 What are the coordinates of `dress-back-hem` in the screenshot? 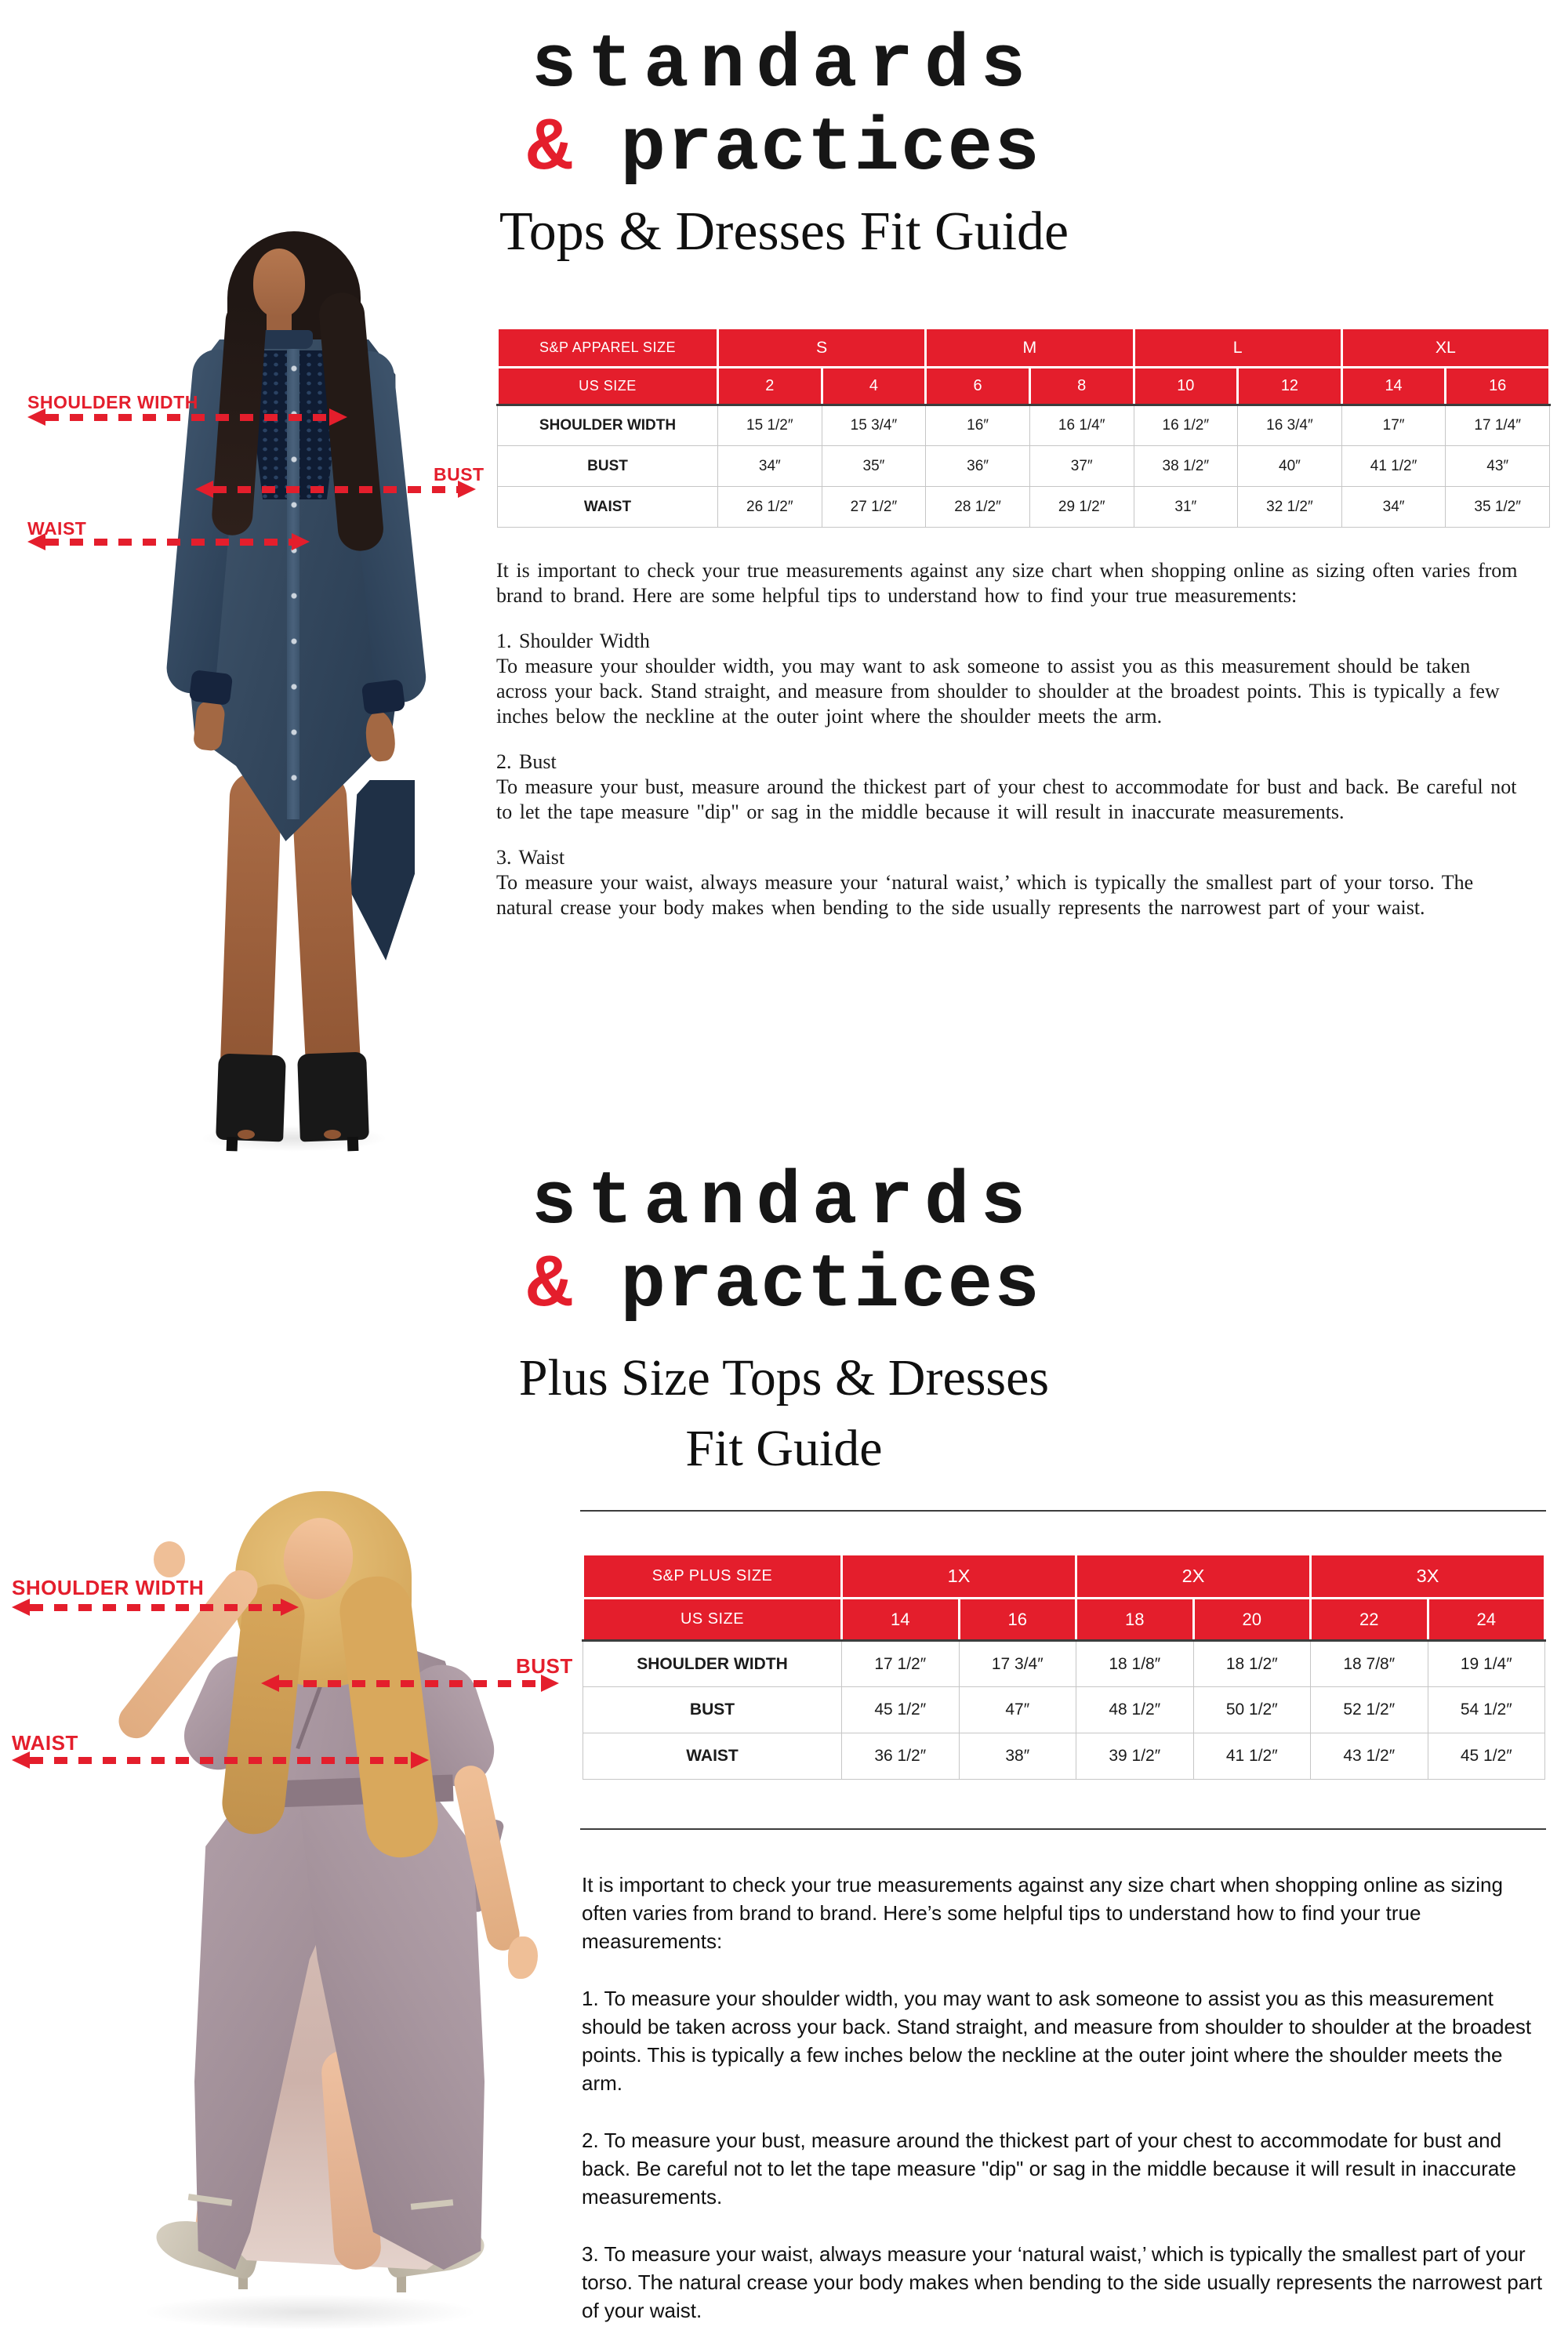 It's located at (382, 870).